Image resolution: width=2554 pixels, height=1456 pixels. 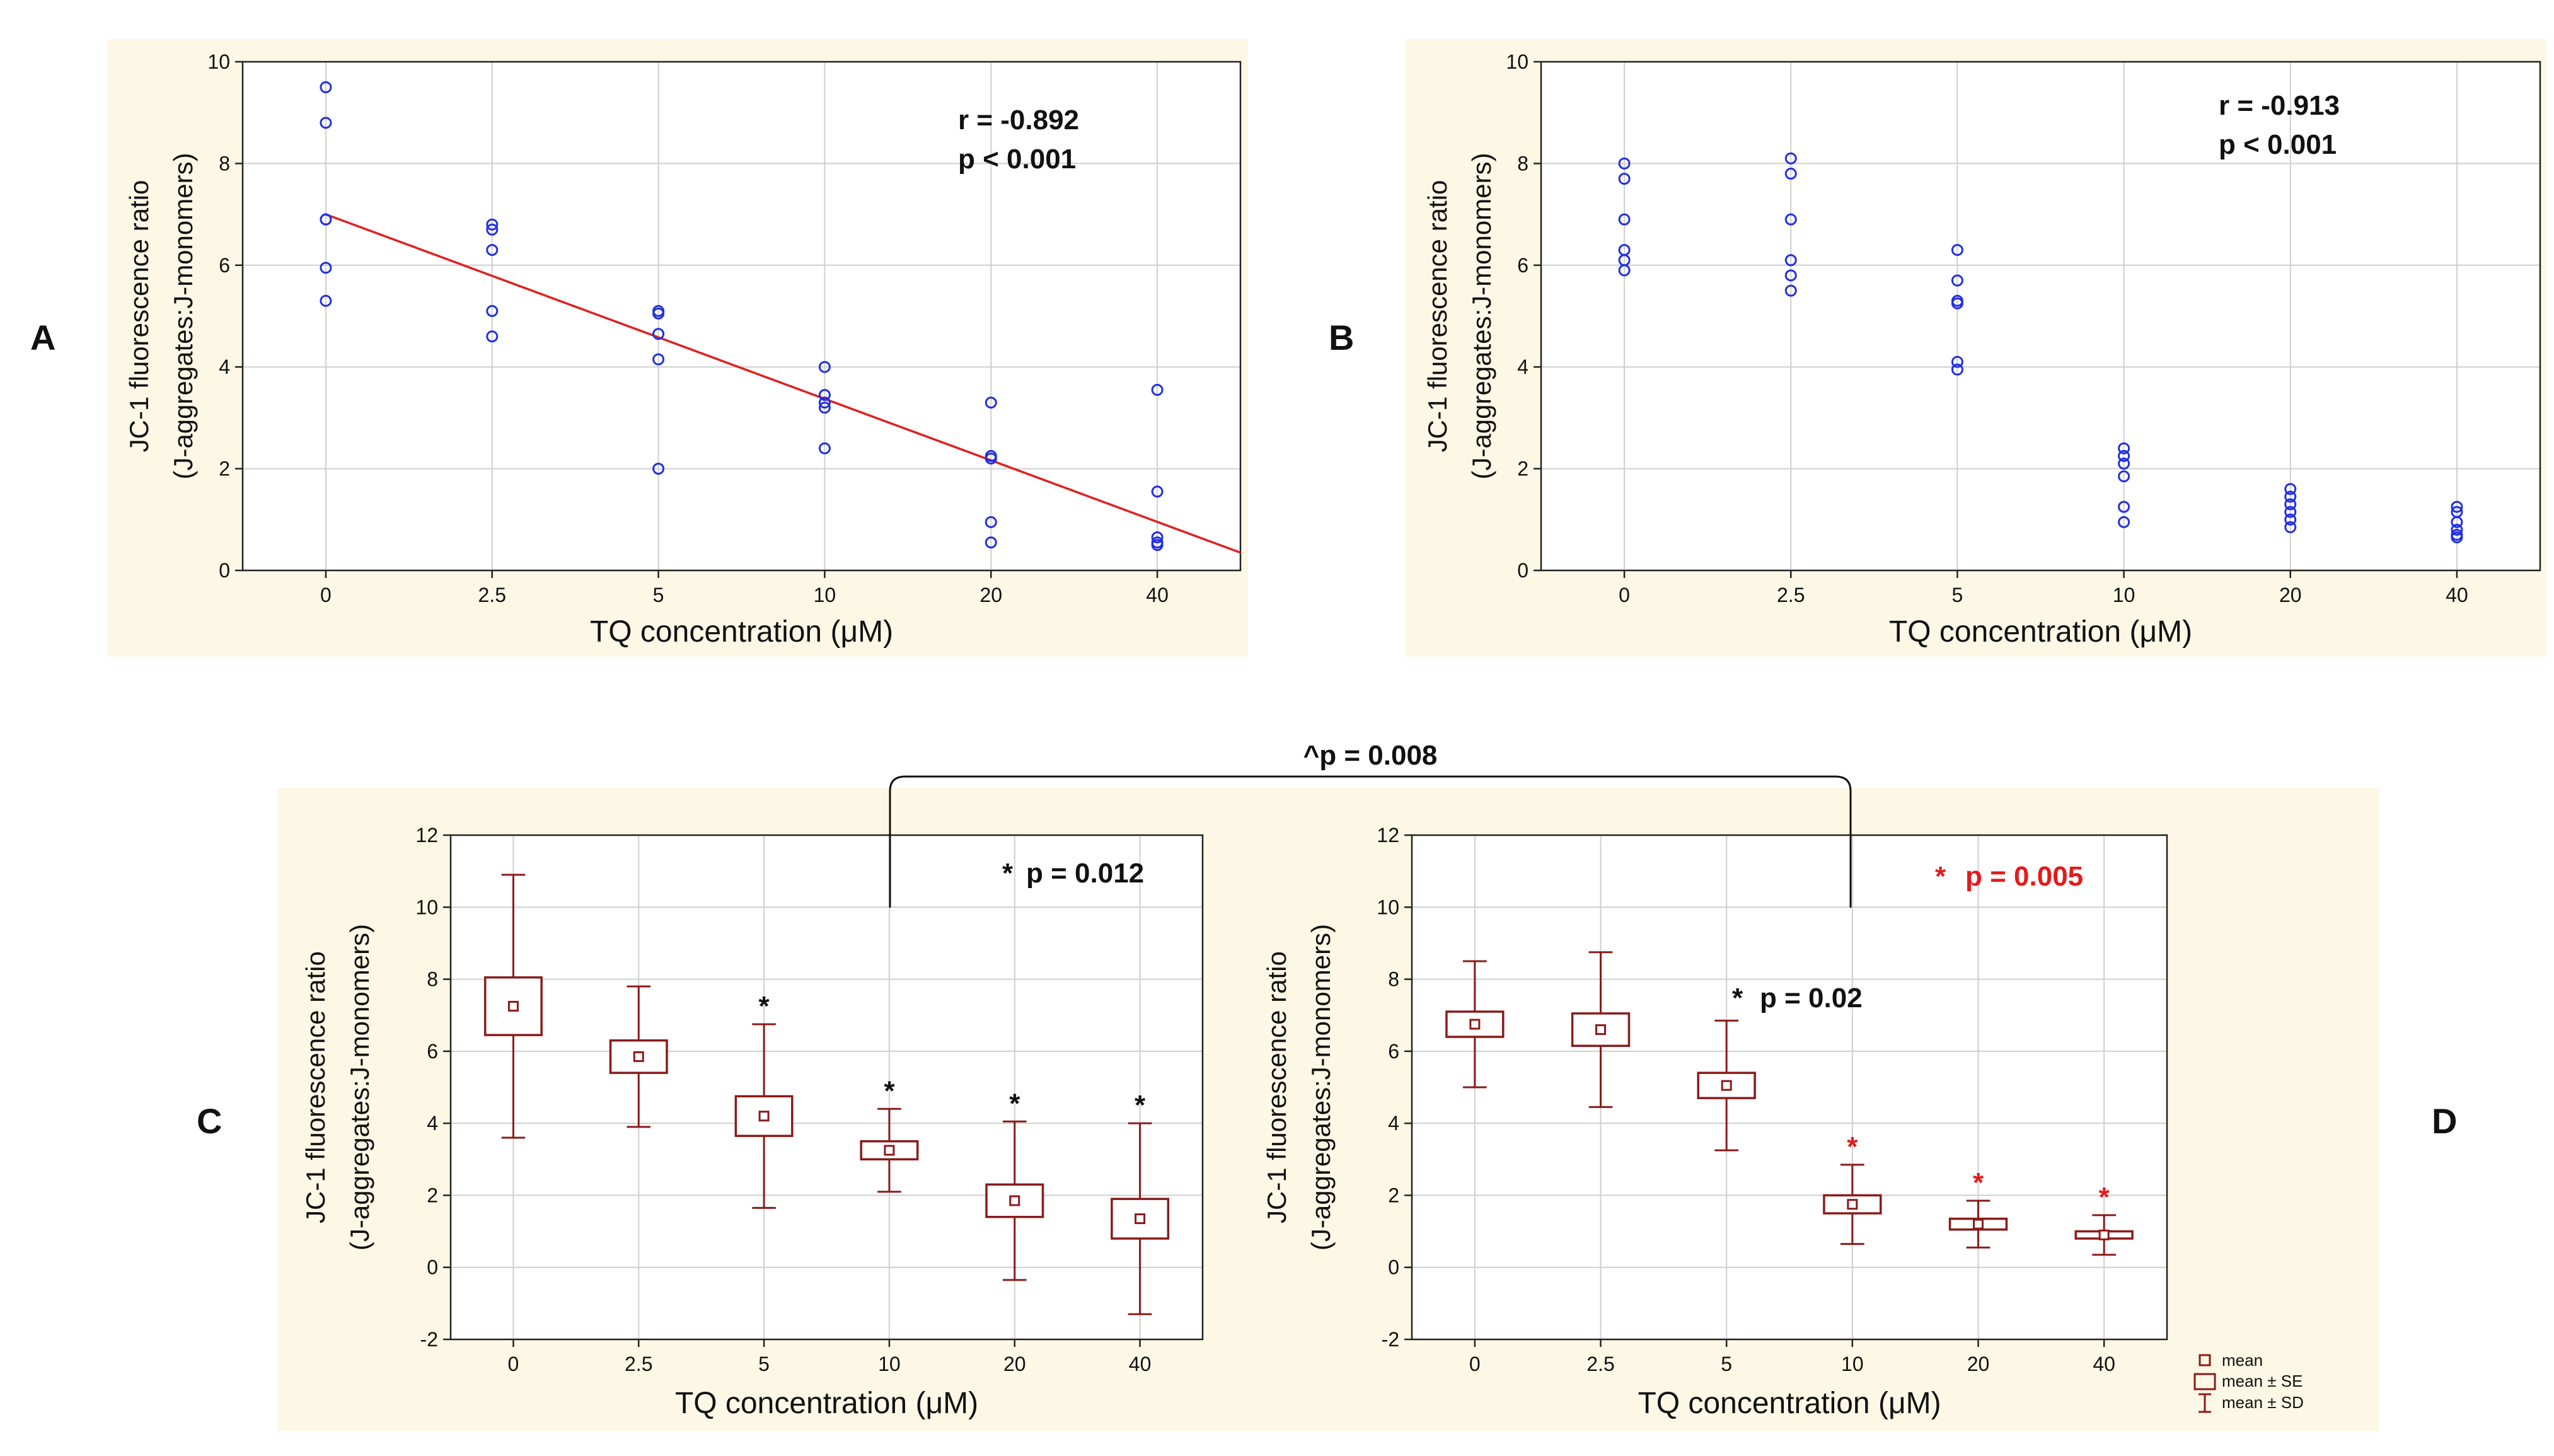 What do you see at coordinates (1789, 1403) in the screenshot?
I see `panel-d-x-axis-label: TQ concentration (μM)` at bounding box center [1789, 1403].